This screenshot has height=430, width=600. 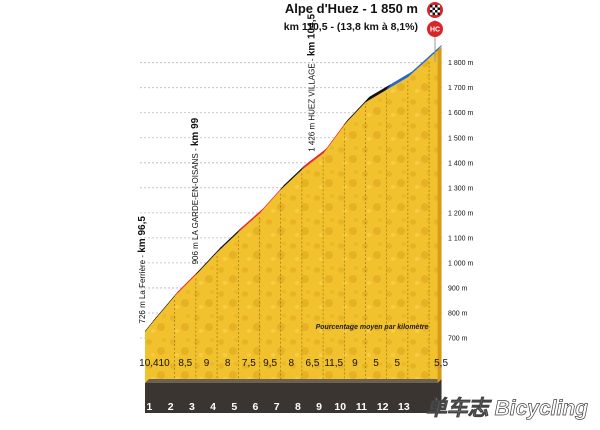 I want to click on watermark-logo: 单车志 Bicycling, so click(x=507, y=408).